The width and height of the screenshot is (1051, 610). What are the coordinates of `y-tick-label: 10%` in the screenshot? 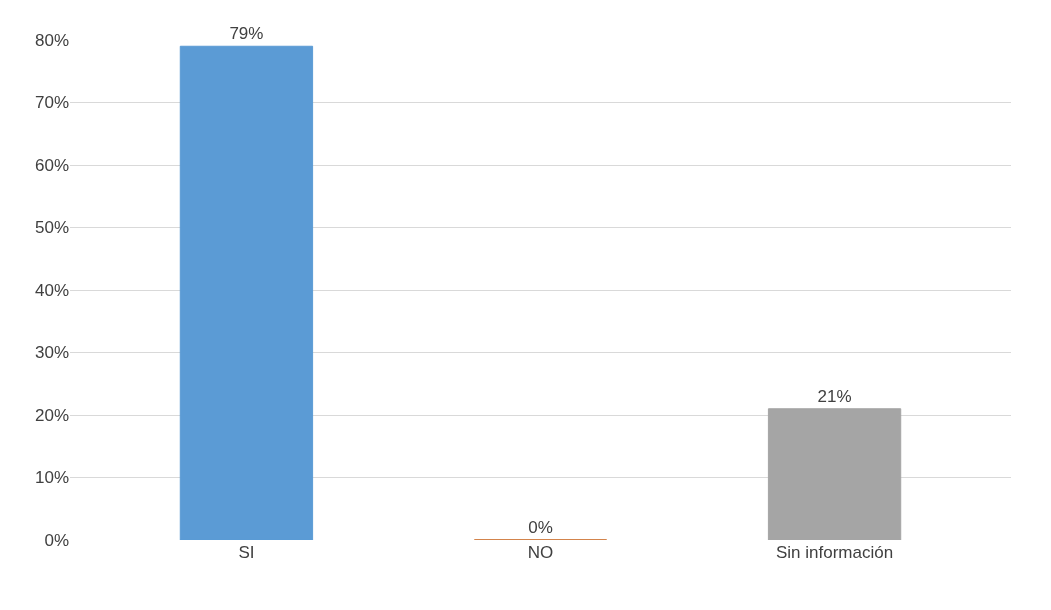 It's located at (51, 478).